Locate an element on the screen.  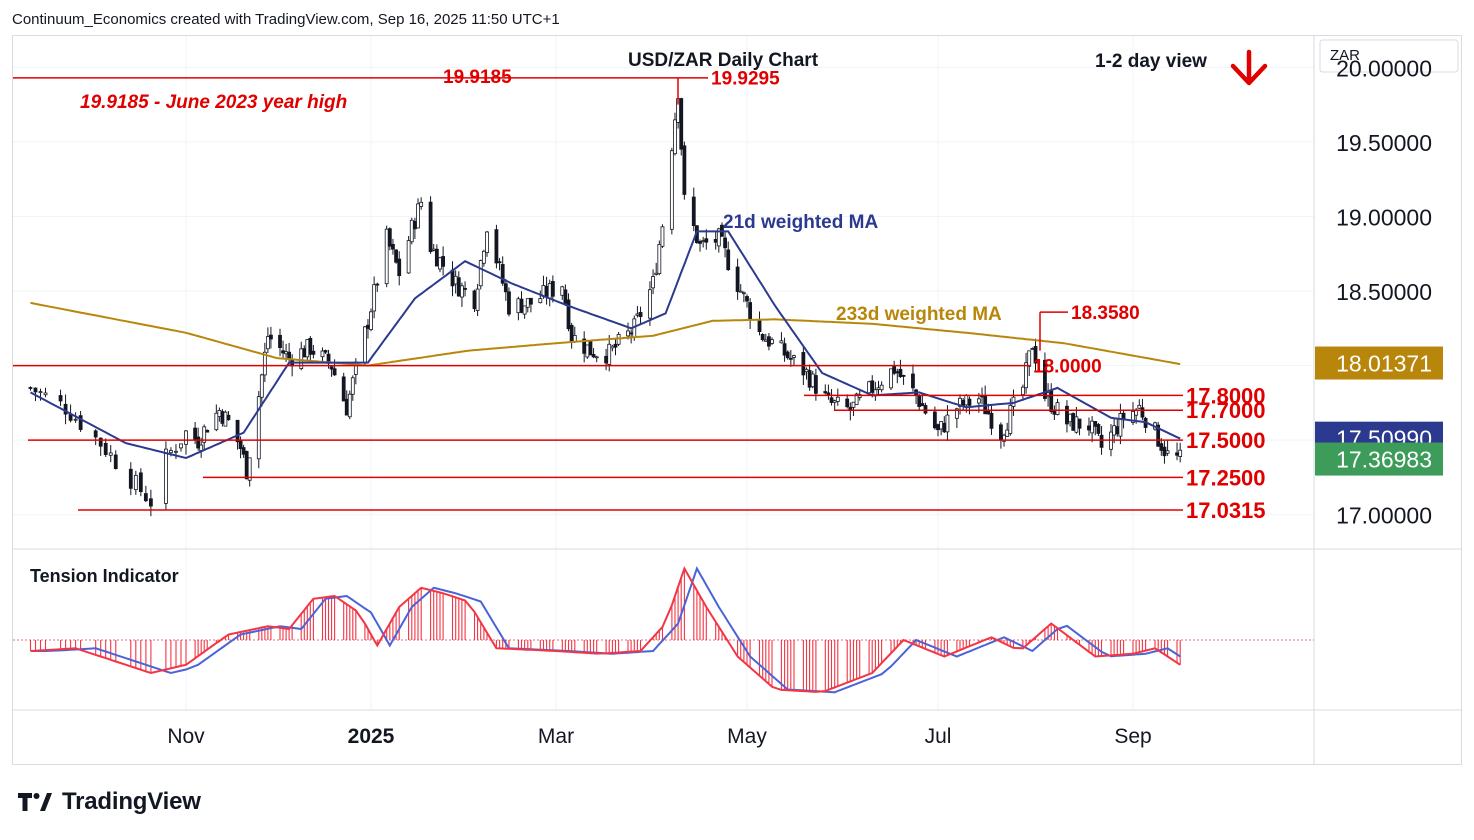
time-tick-label: May is located at coordinates (747, 736).